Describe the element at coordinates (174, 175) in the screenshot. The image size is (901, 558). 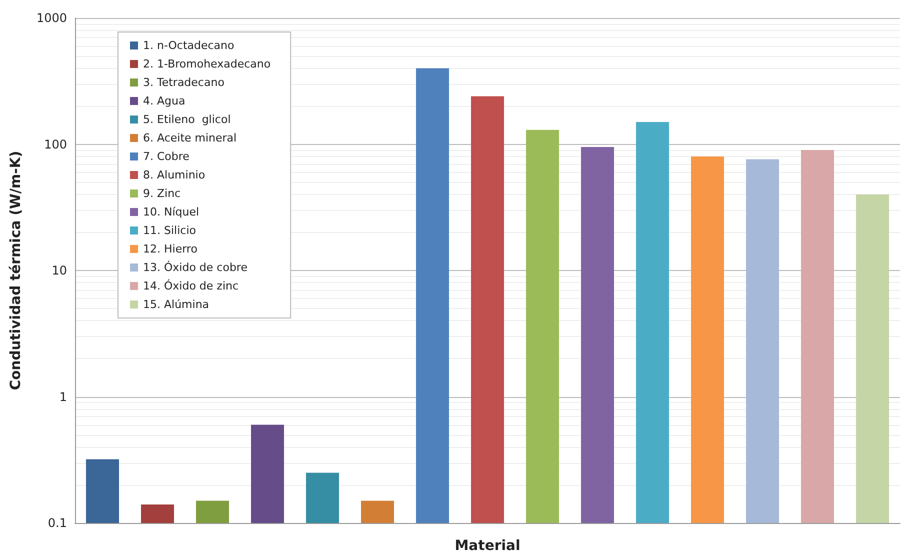
I see `legend-label: 8. Aluminio` at that location.